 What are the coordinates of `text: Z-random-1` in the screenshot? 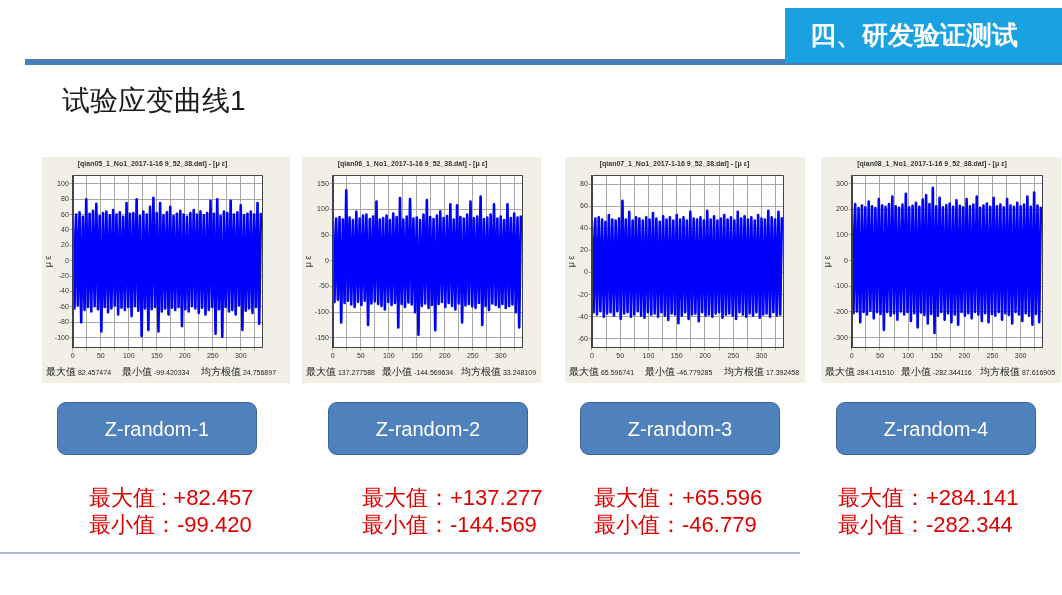 It's located at (157, 429).